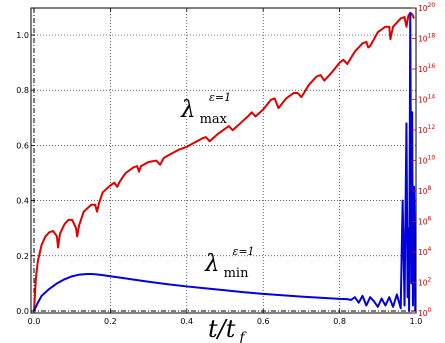  I want to click on y2-tick-label: 10¹⁴, so click(426, 99).